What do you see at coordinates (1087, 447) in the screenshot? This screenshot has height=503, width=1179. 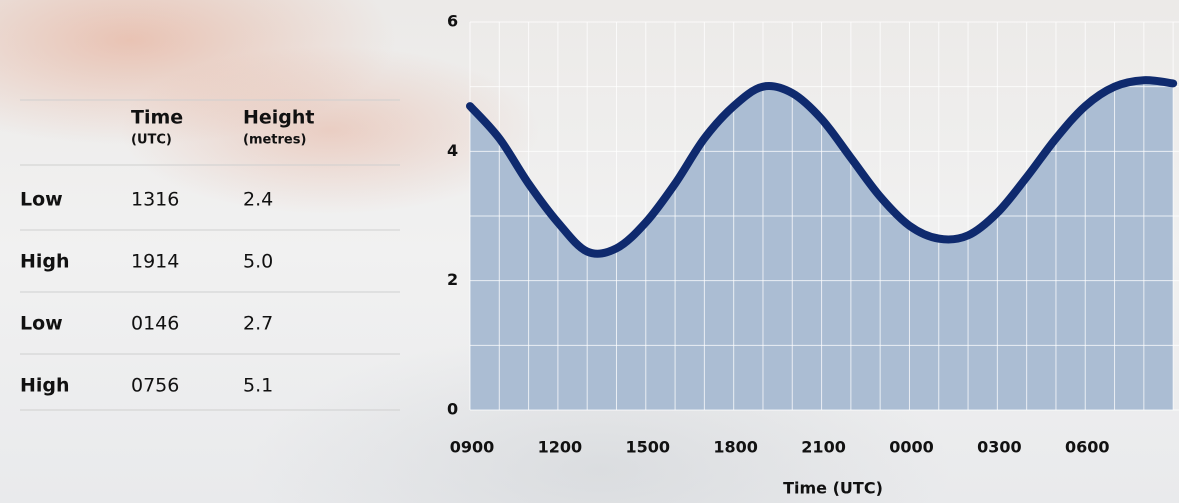 I see `x-tick-label: 0600` at bounding box center [1087, 447].